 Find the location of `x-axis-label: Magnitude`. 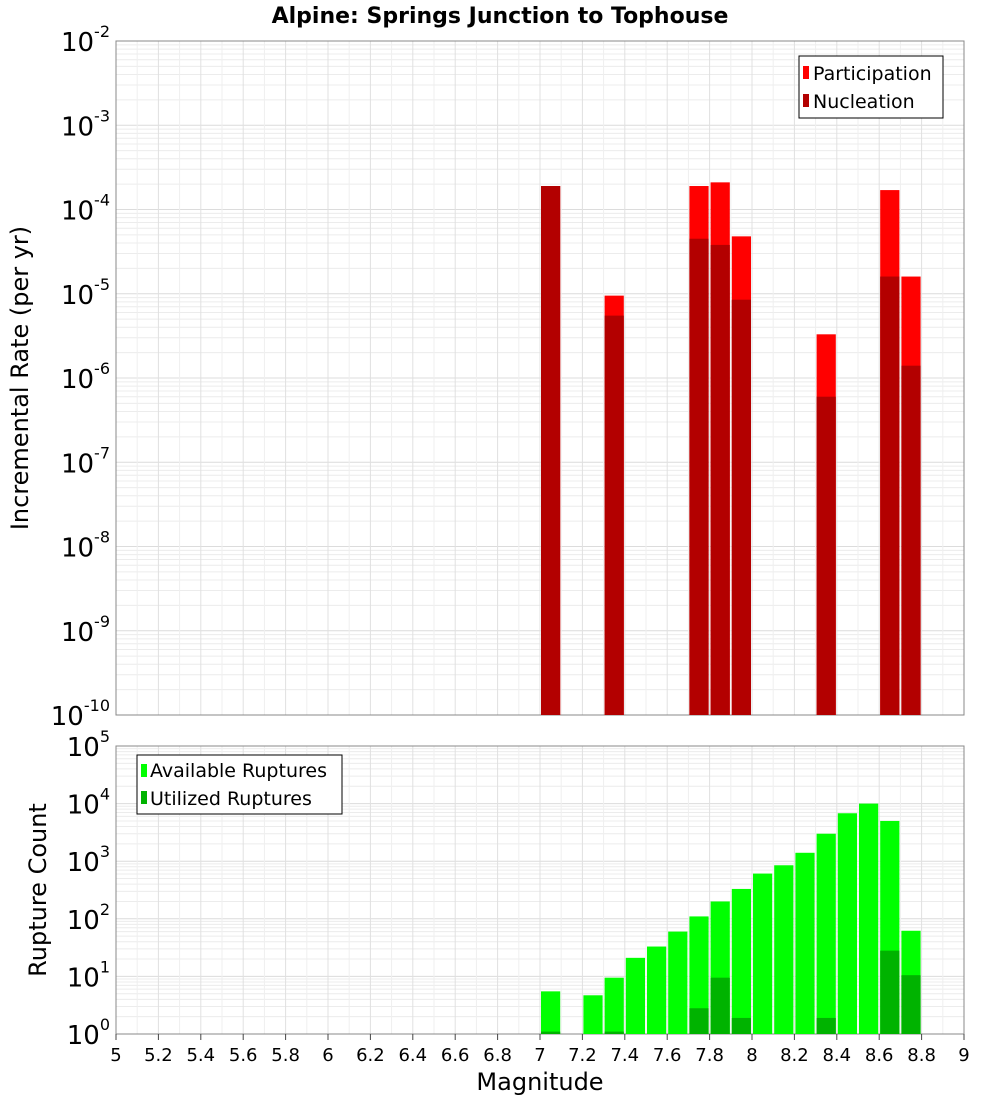

x-axis-label: Magnitude is located at coordinates (539, 1082).